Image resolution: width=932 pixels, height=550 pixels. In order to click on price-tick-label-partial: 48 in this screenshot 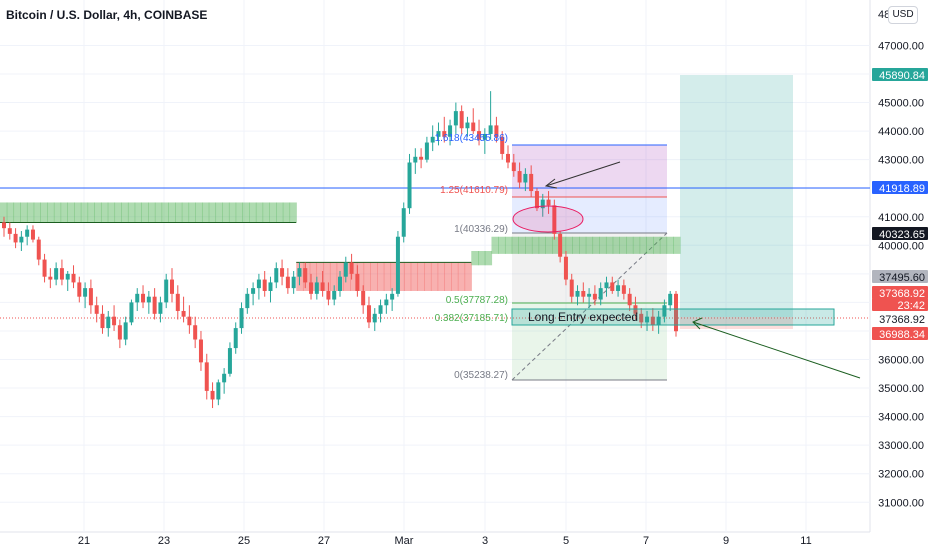, I will do `click(884, 15)`.